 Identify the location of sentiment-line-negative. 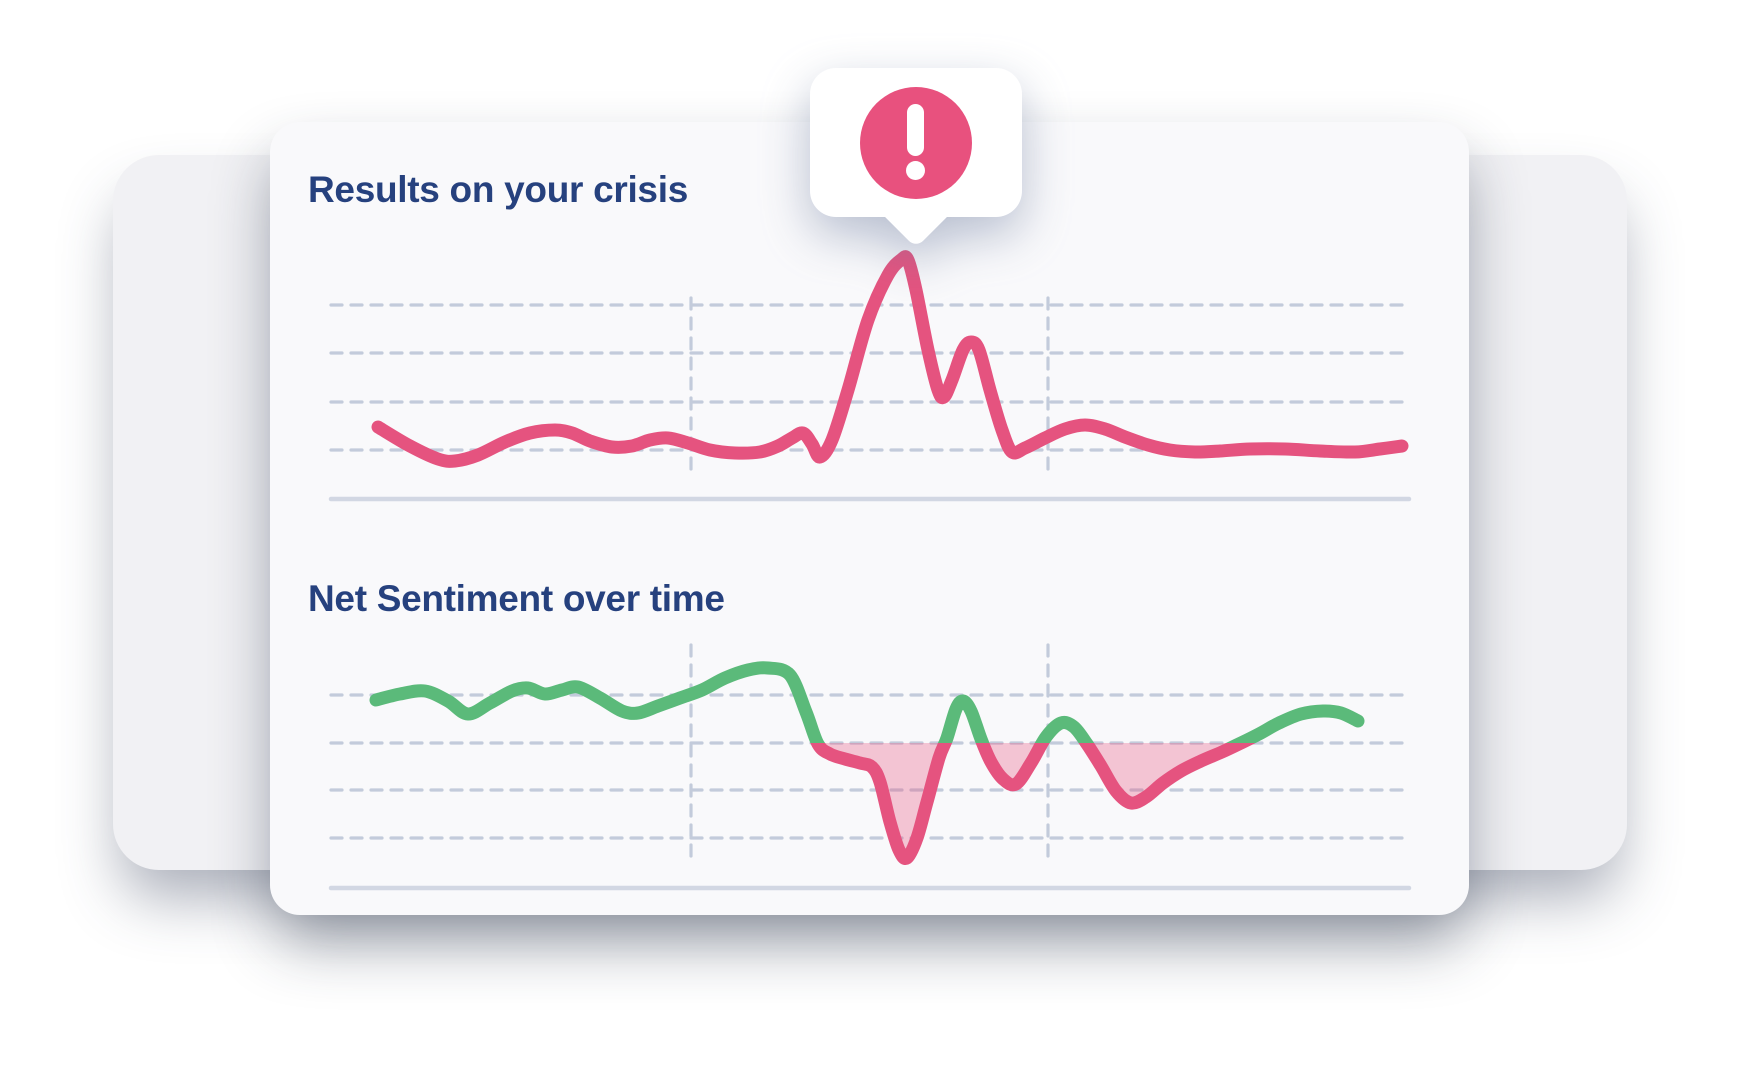
(1033, 804).